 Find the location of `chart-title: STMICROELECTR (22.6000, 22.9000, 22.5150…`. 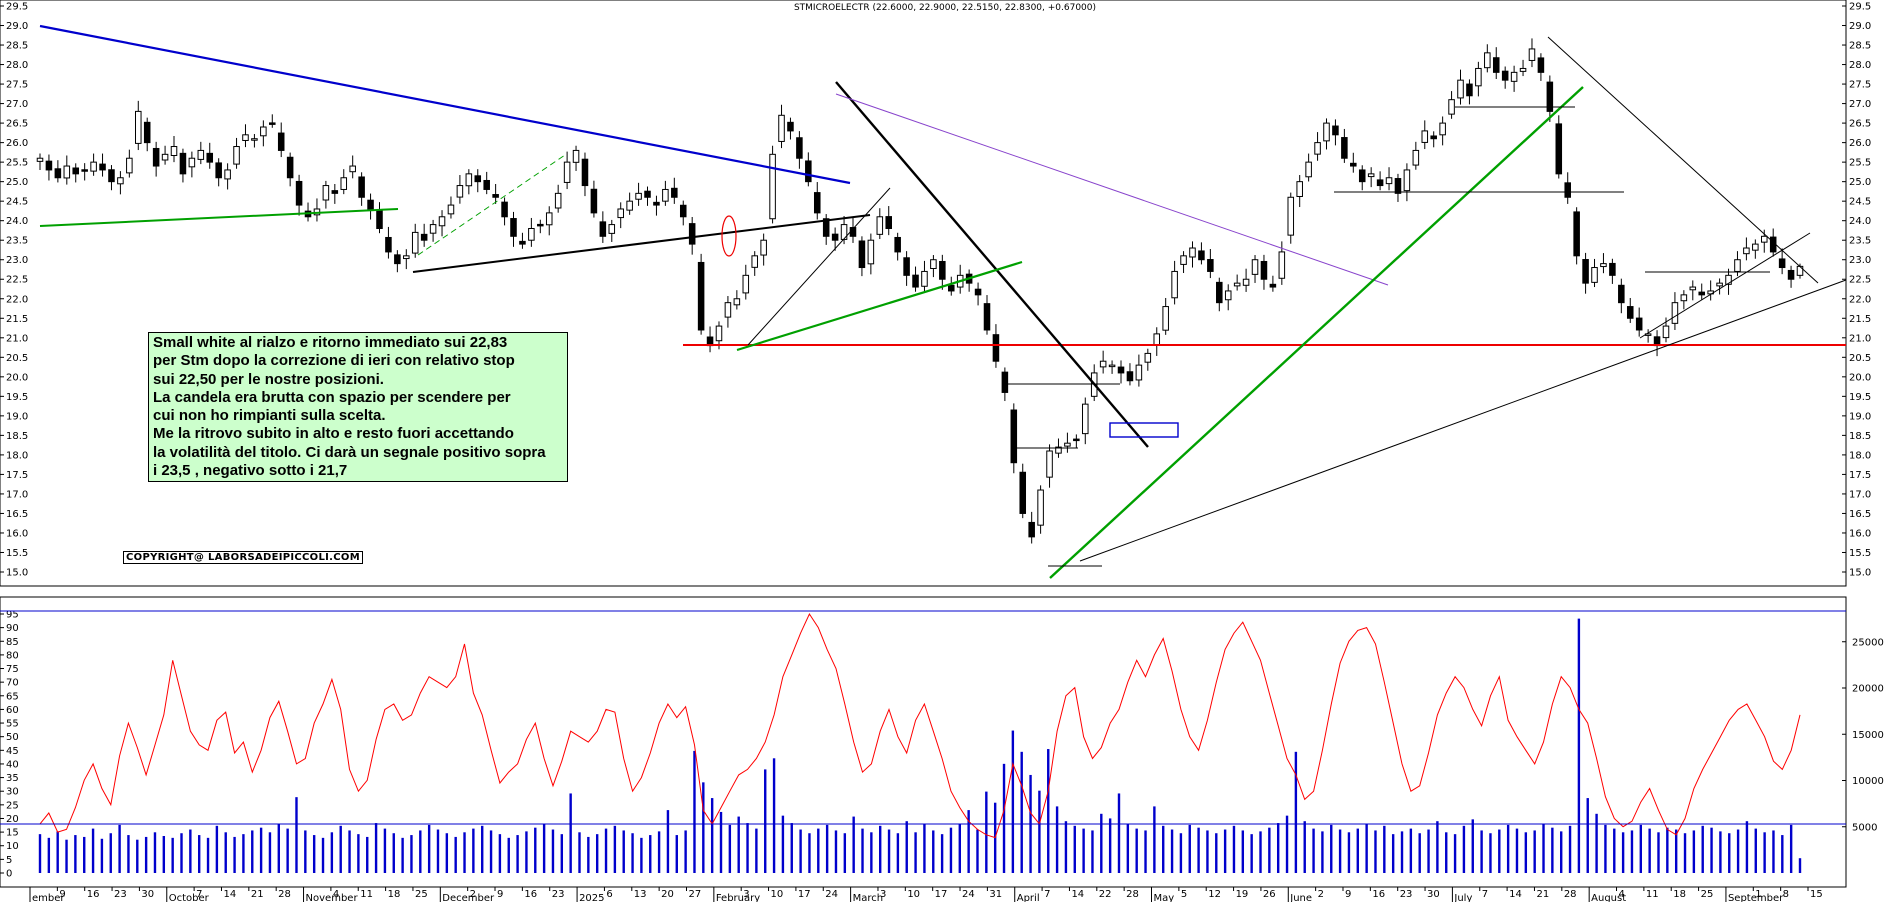

chart-title: STMICROELECTR (22.6000, 22.9000, 22.5150… is located at coordinates (945, 8).